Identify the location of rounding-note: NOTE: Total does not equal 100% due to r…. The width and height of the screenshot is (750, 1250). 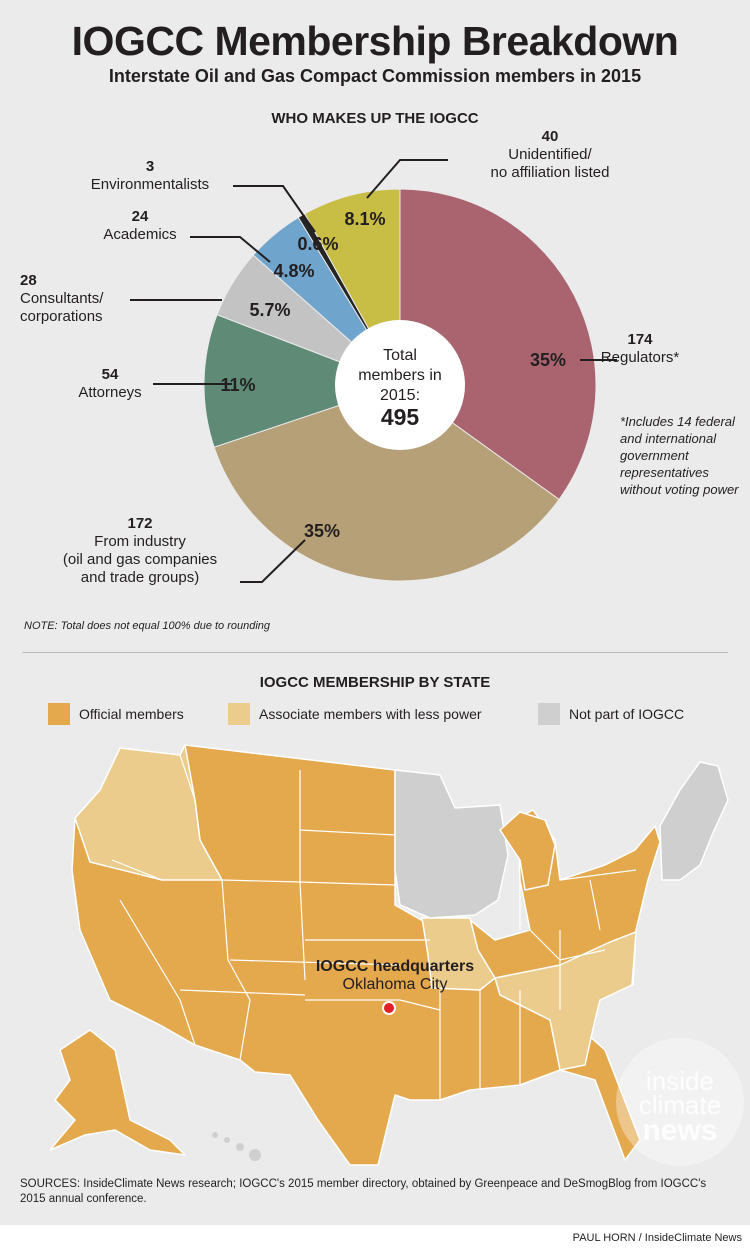
(147, 626).